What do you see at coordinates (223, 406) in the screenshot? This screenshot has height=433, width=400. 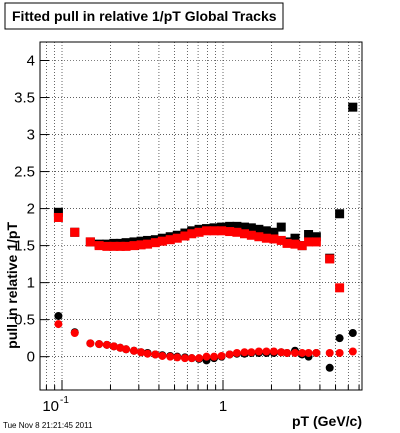 I see `x-tick-label: 1` at bounding box center [223, 406].